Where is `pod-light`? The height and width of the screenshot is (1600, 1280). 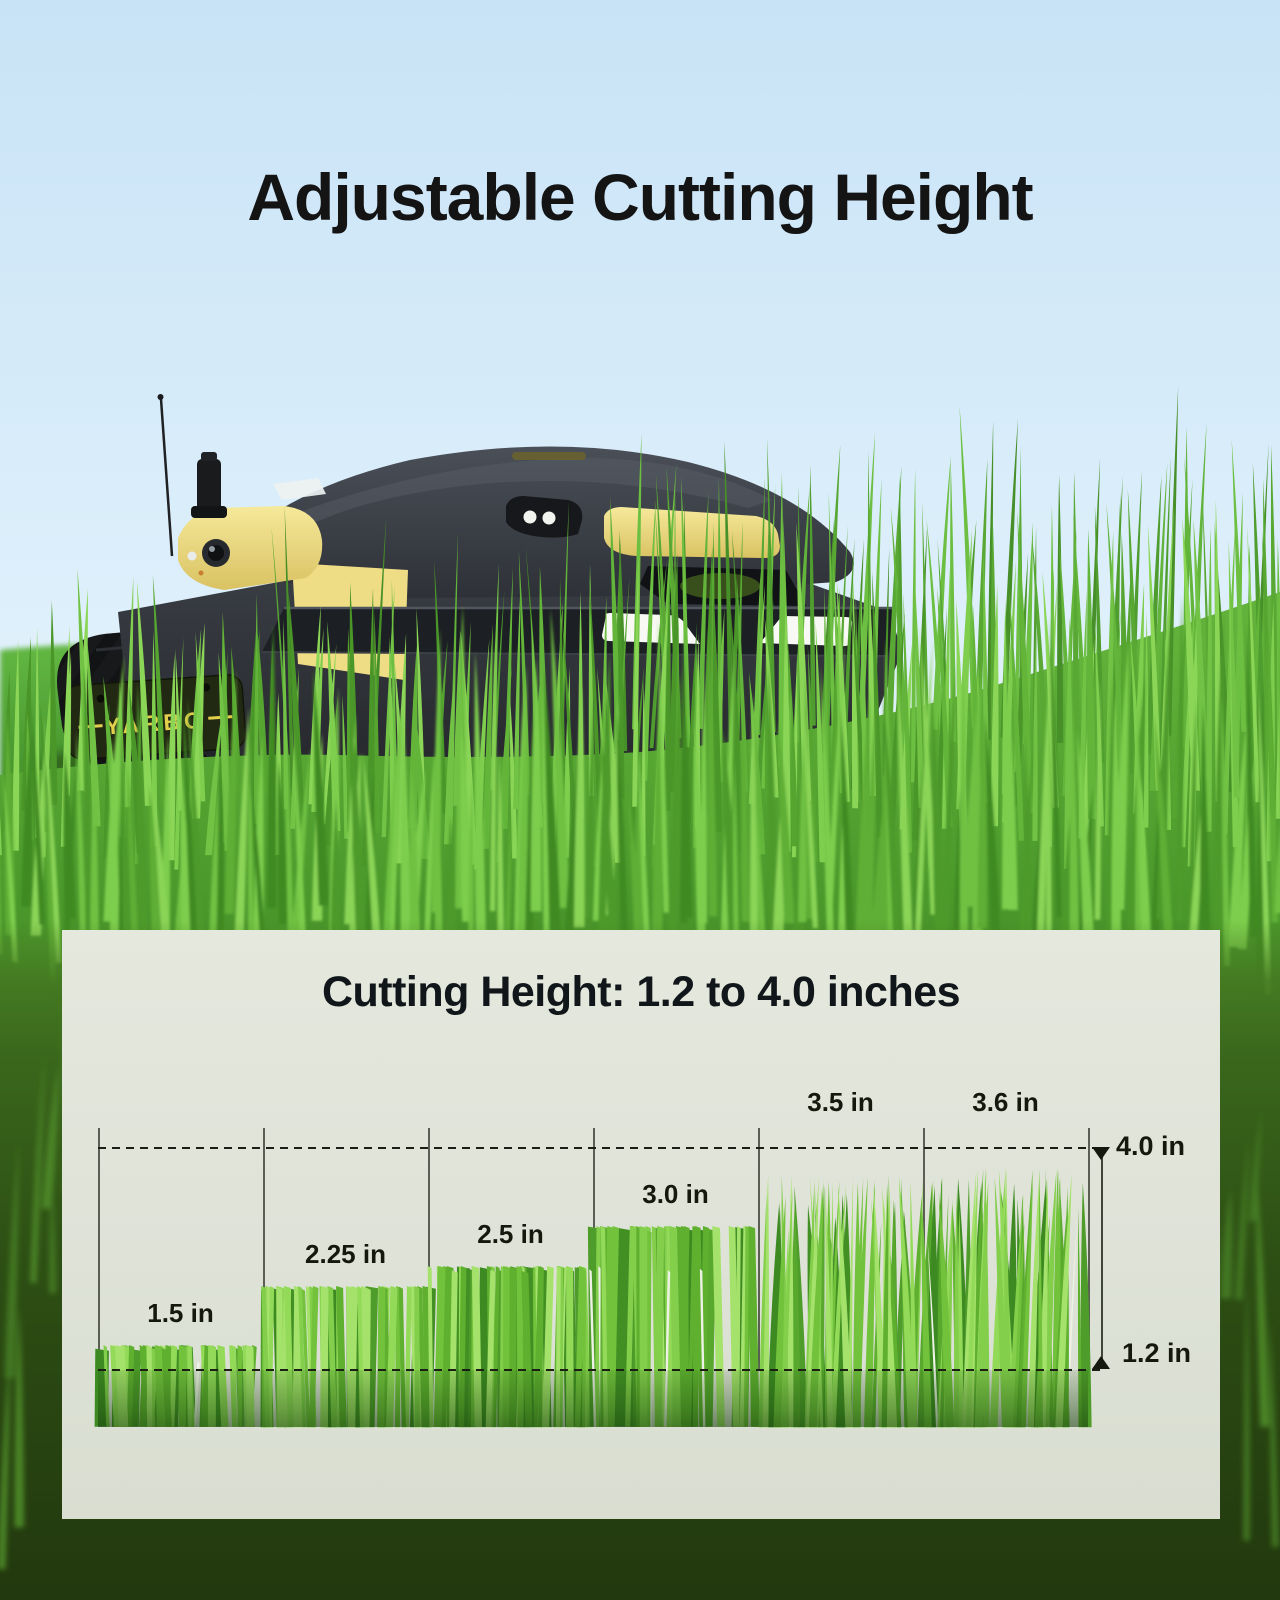 pod-light is located at coordinates (192, 556).